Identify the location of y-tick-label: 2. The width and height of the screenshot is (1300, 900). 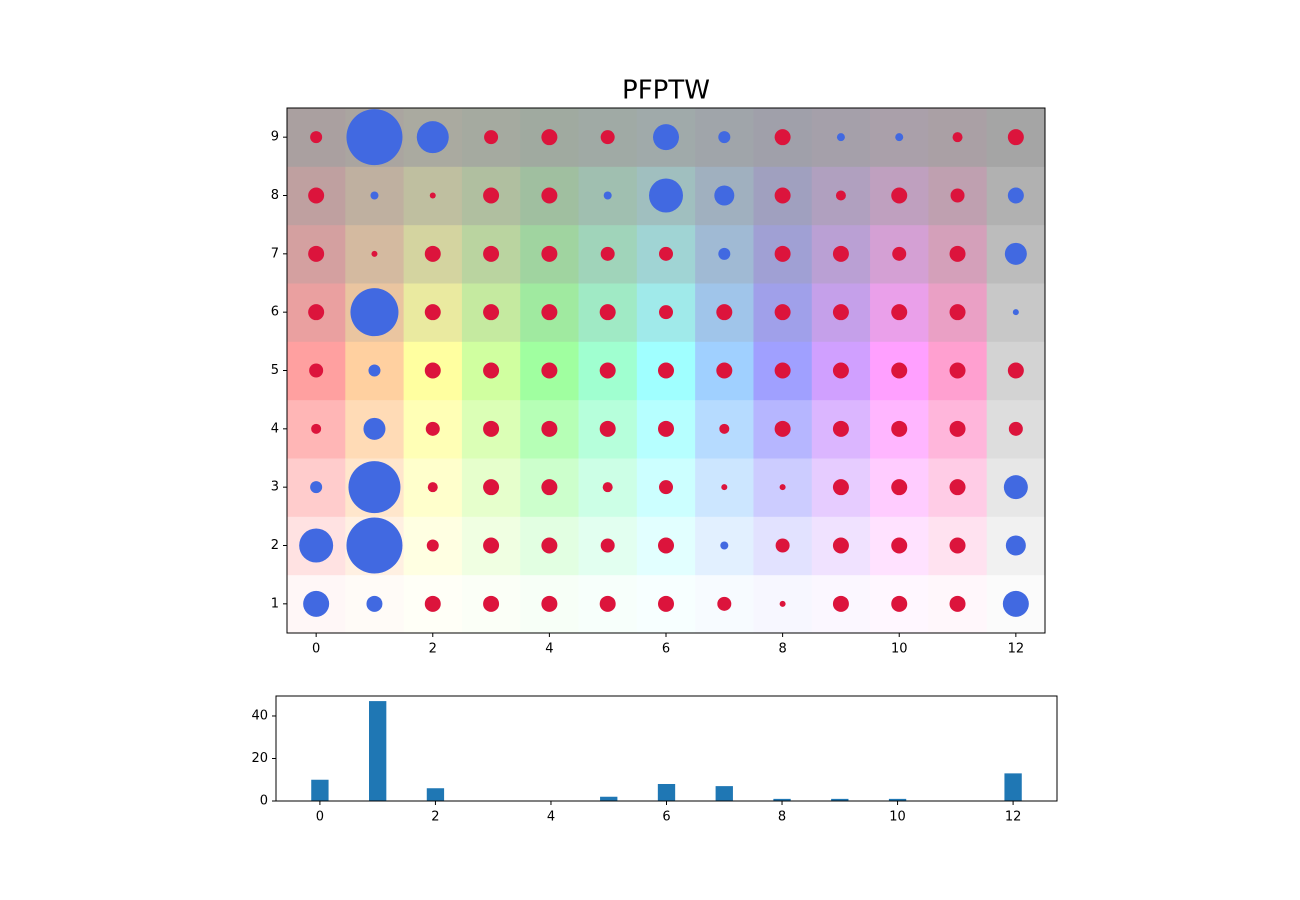
(275, 545).